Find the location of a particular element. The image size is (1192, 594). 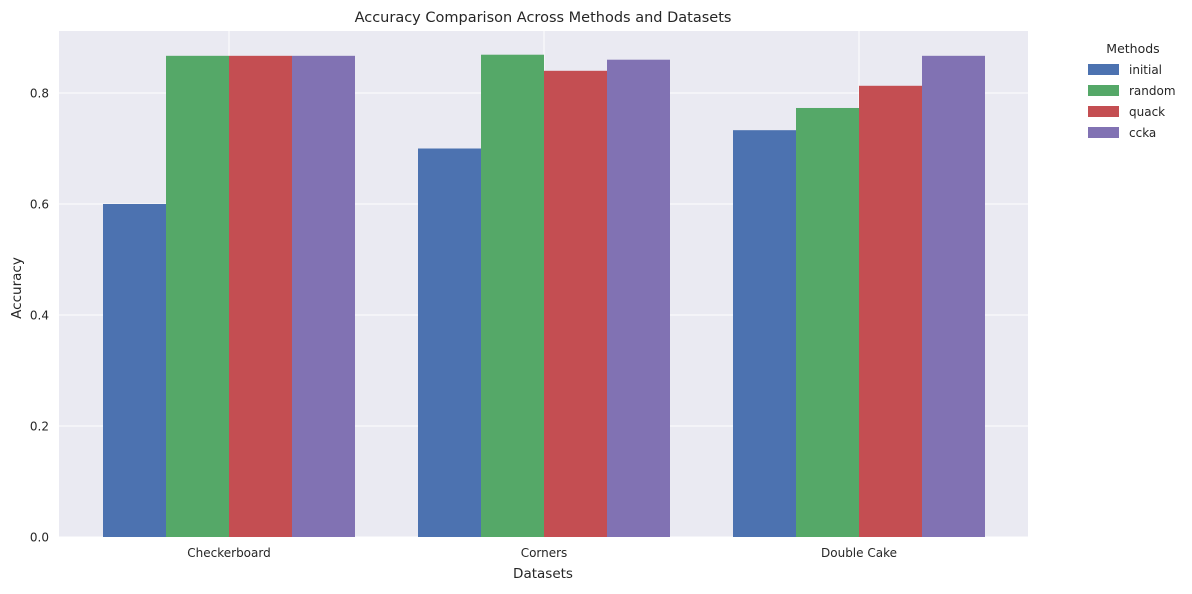

x-tick-label: Checkerboard is located at coordinates (228, 553).